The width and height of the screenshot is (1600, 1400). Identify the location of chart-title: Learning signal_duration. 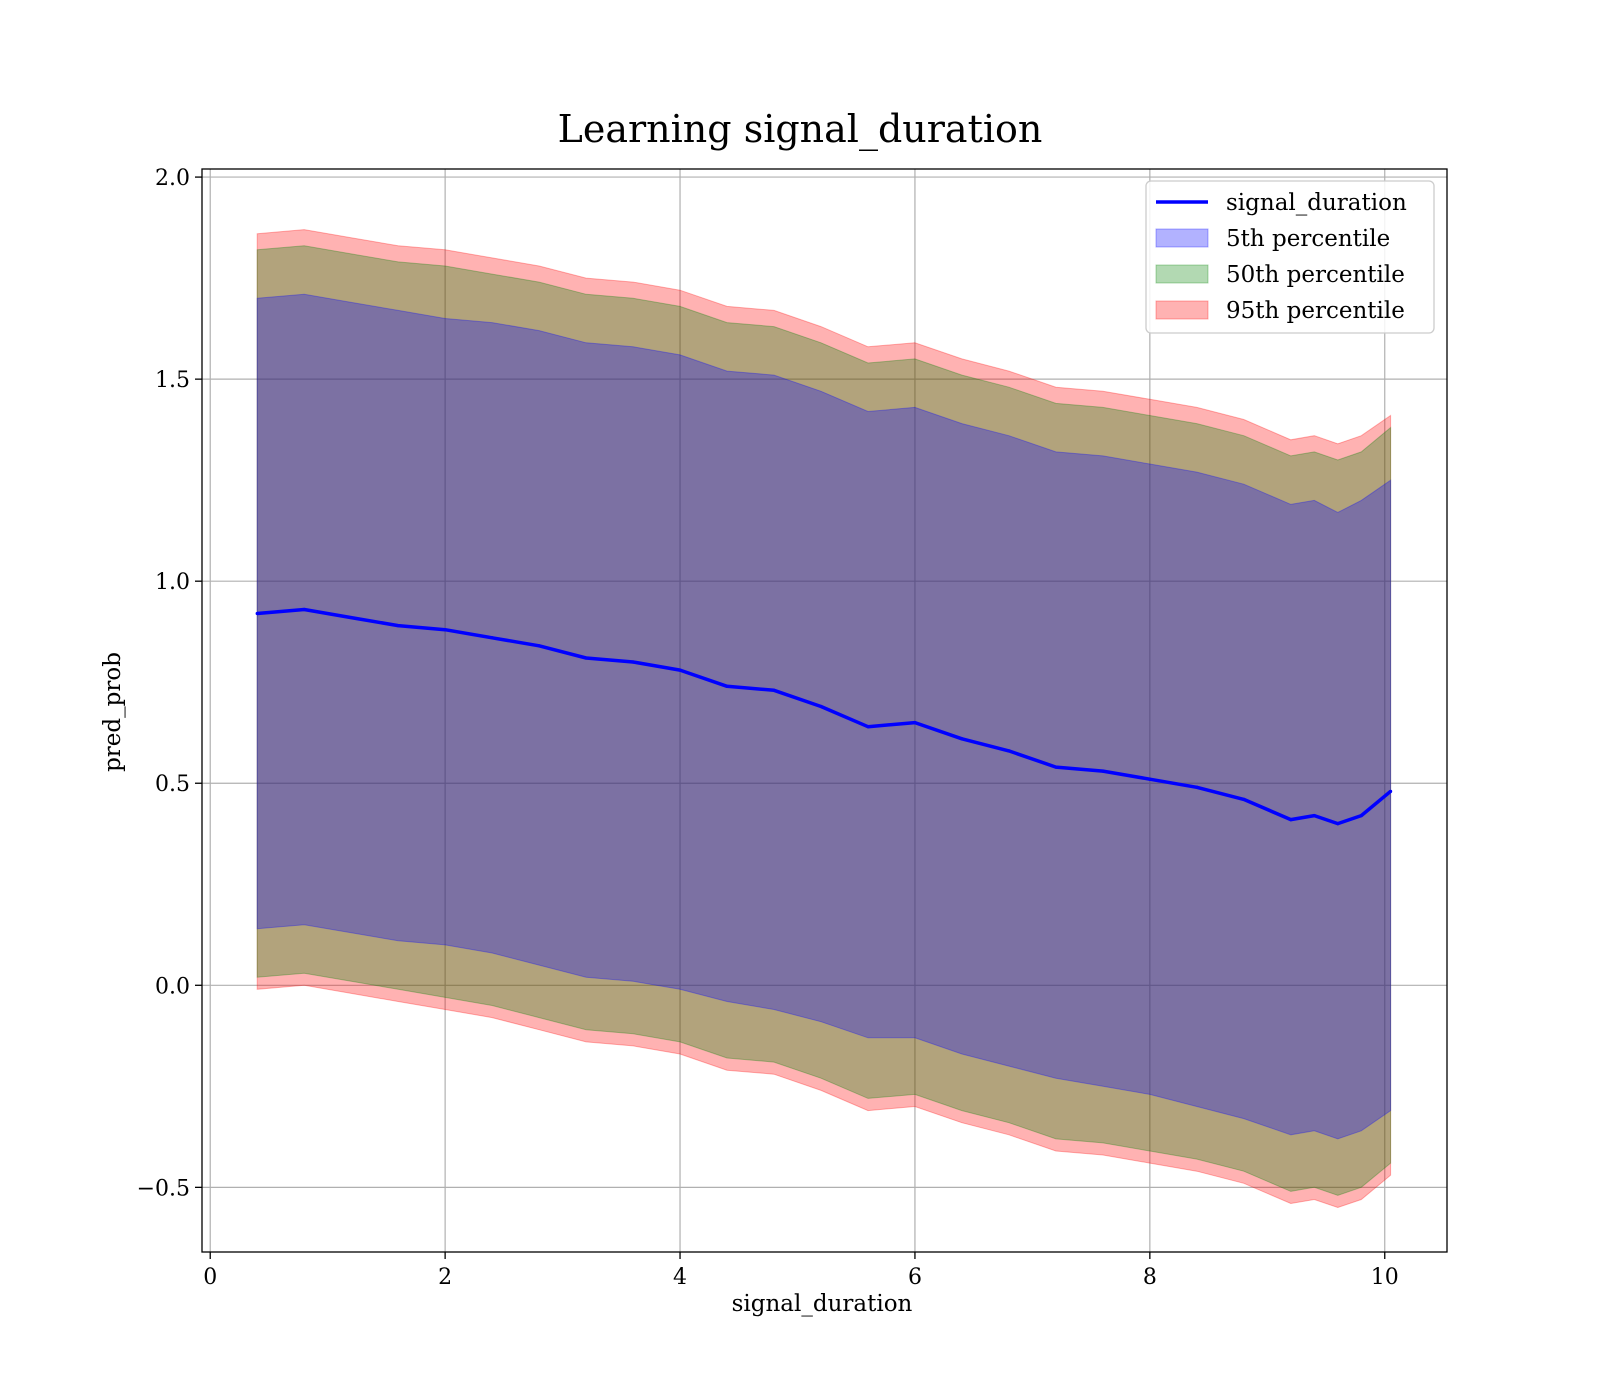
(800, 129).